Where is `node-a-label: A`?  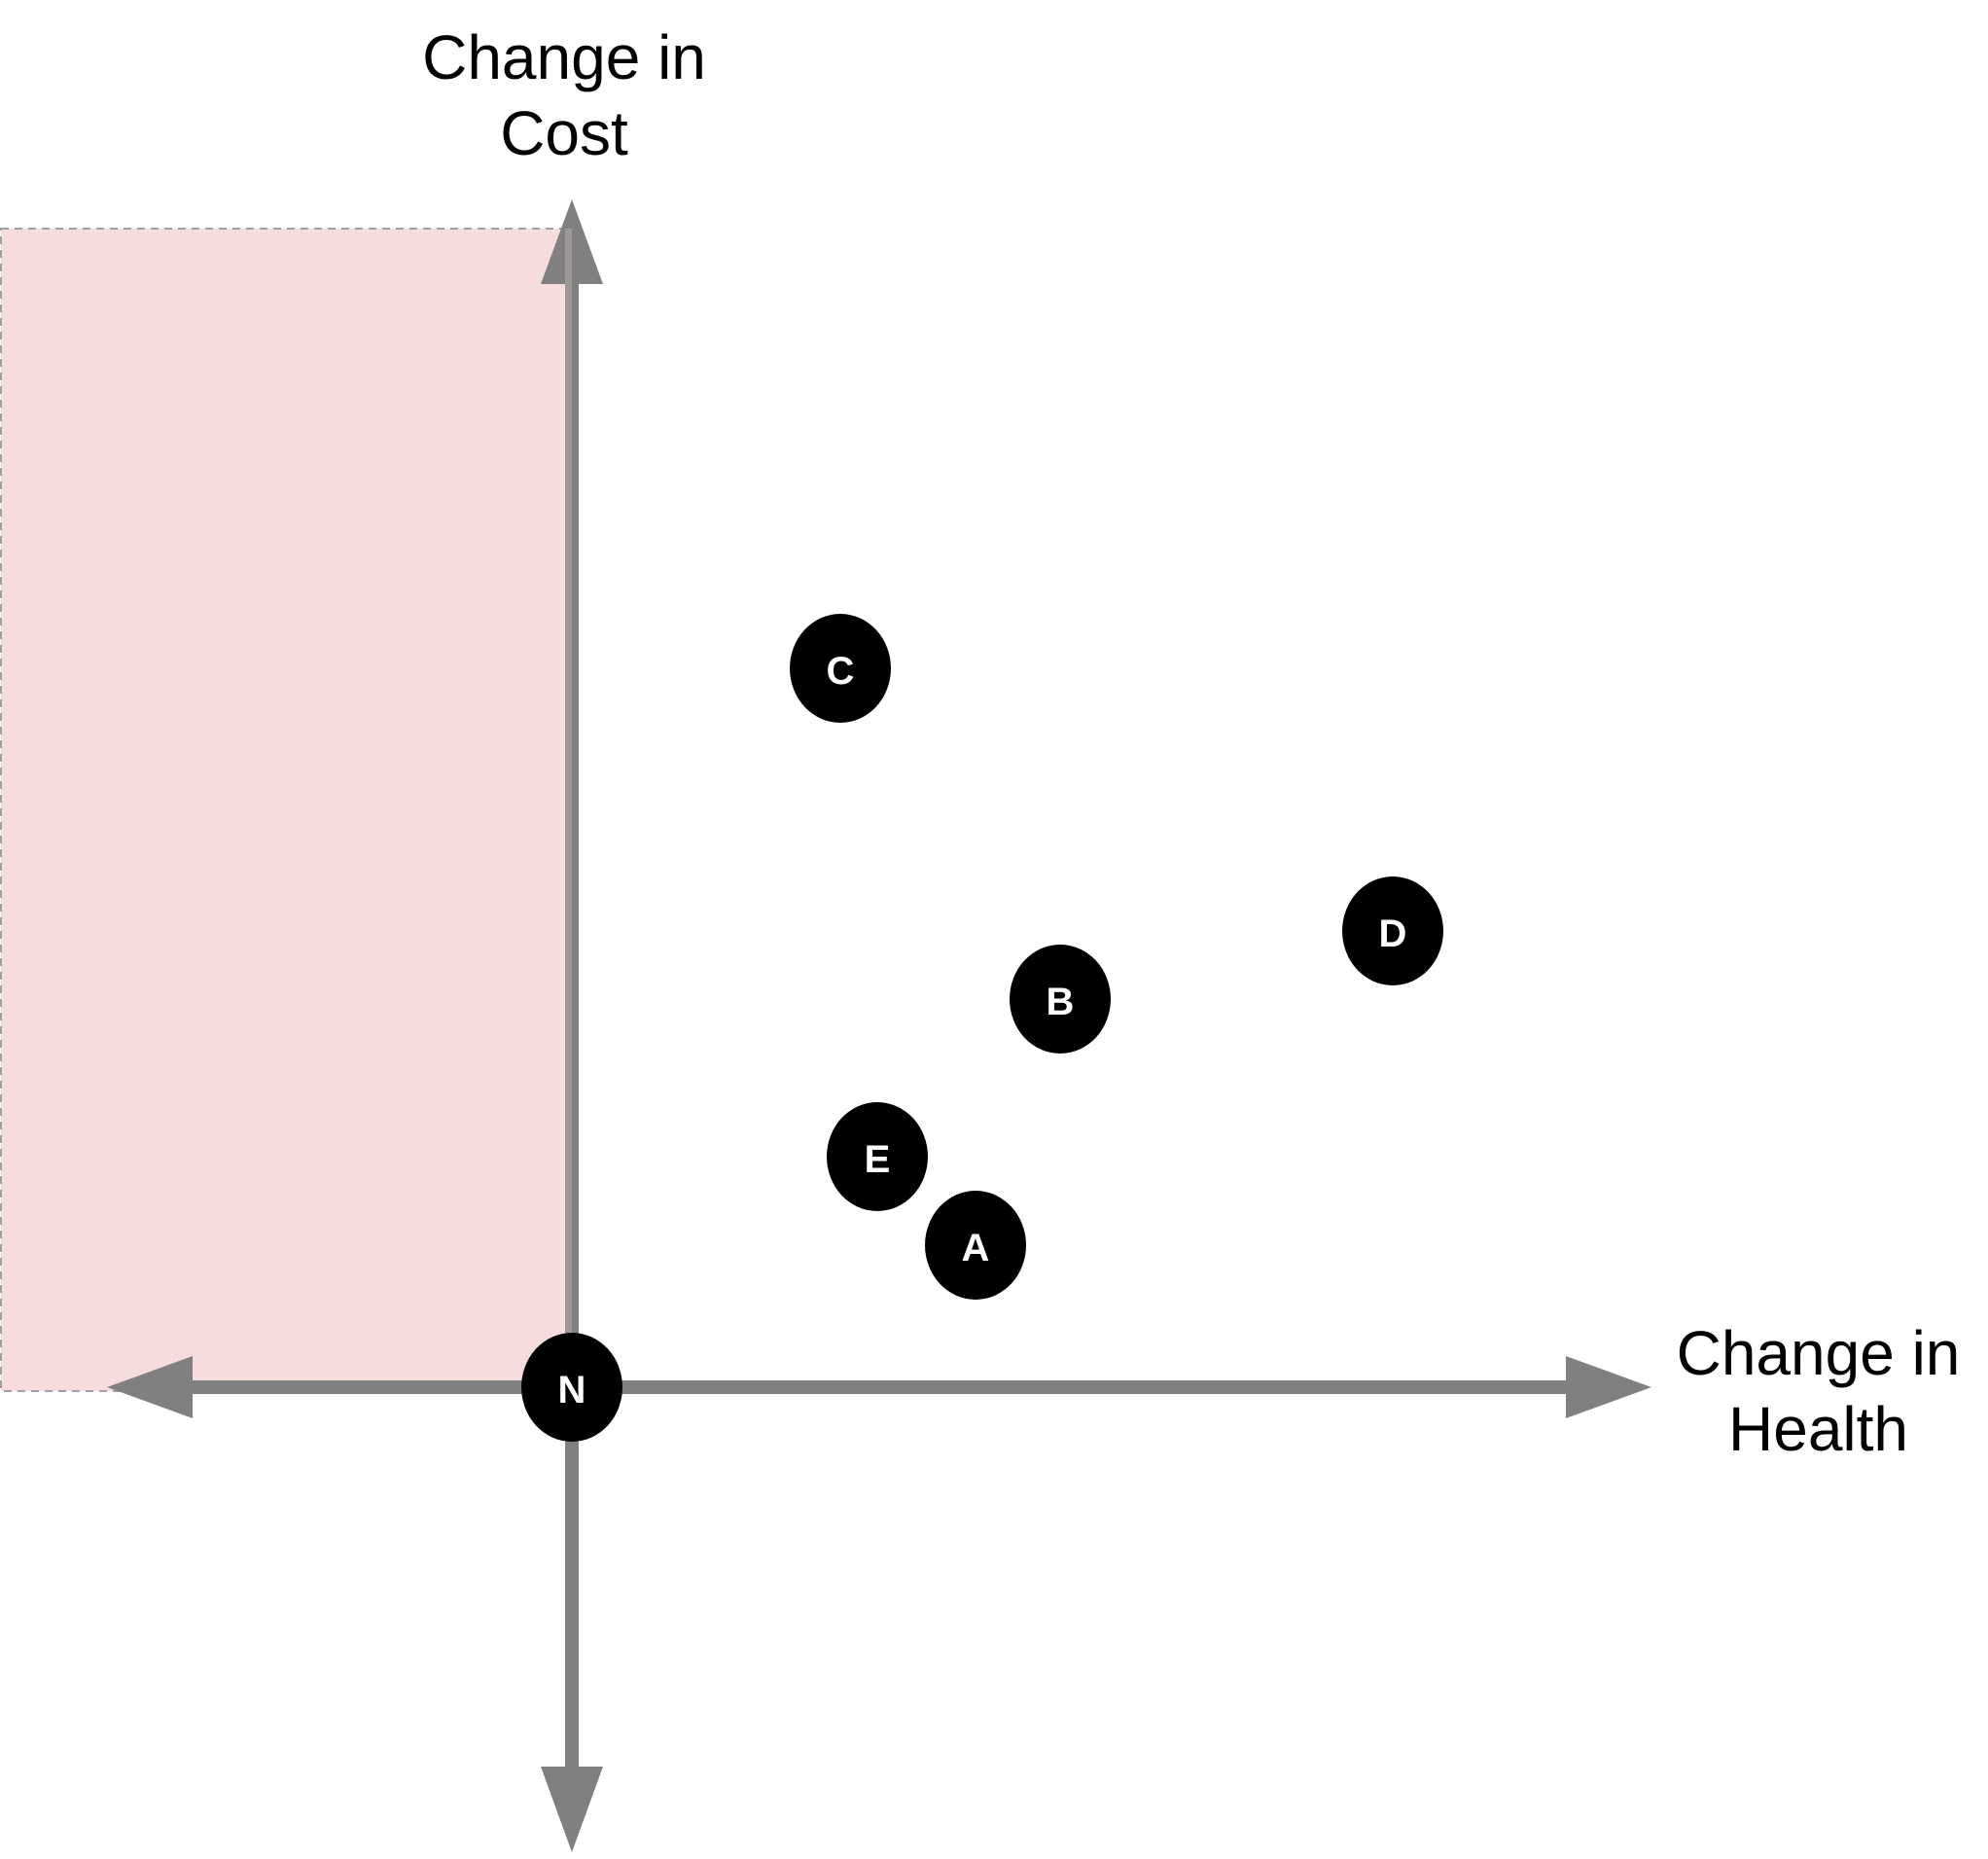
node-a-label: A is located at coordinates (976, 1248).